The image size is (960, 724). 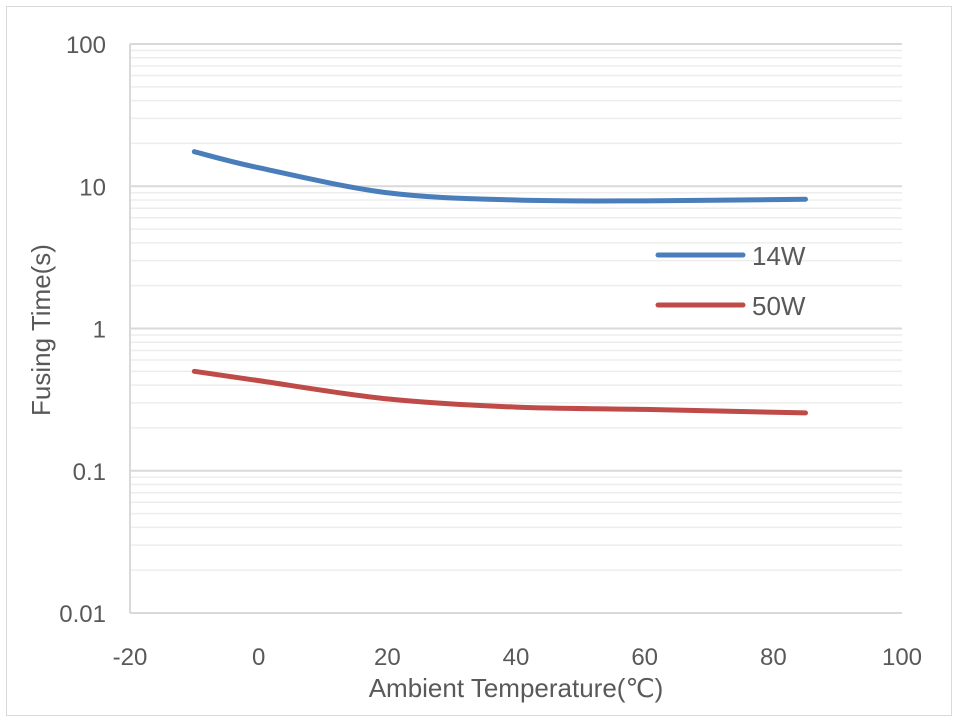 I want to click on y-tick-label: 0.1, so click(x=89, y=472).